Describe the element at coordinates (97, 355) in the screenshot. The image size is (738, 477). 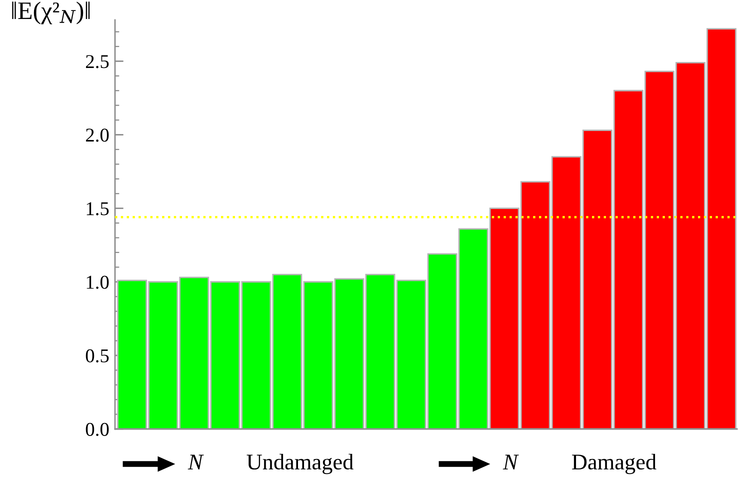
I see `y-tick-label: 0.5` at that location.